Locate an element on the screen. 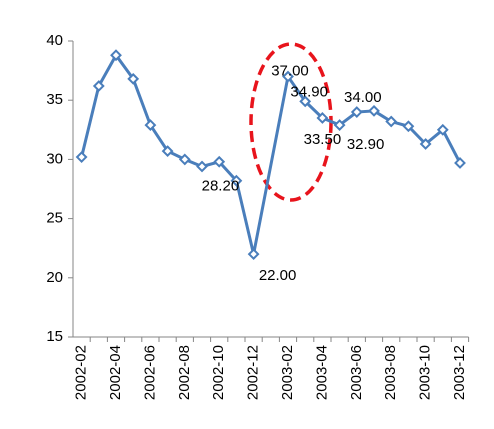 The image size is (494, 429). x-tick-label: 2003-12 is located at coordinates (459, 372).